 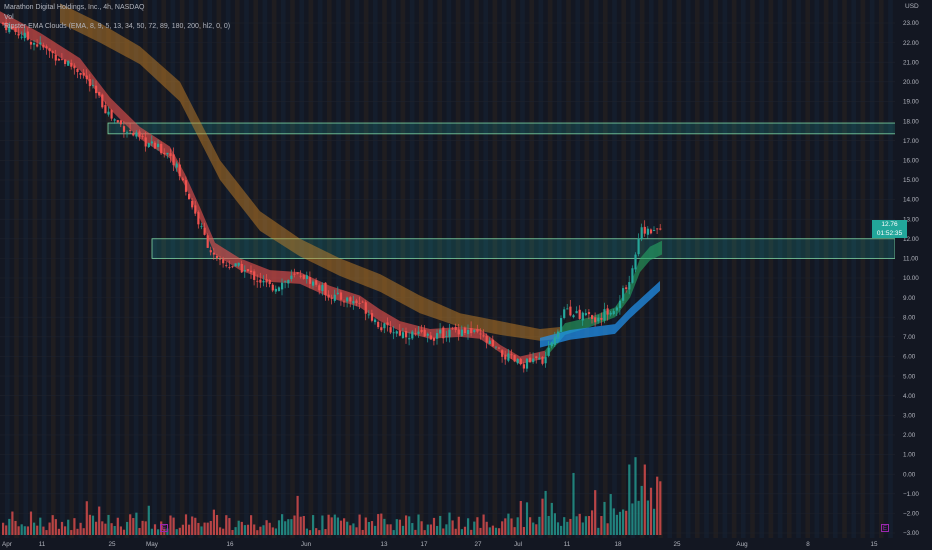 I want to click on volume-legend: Vol, so click(x=9, y=17).